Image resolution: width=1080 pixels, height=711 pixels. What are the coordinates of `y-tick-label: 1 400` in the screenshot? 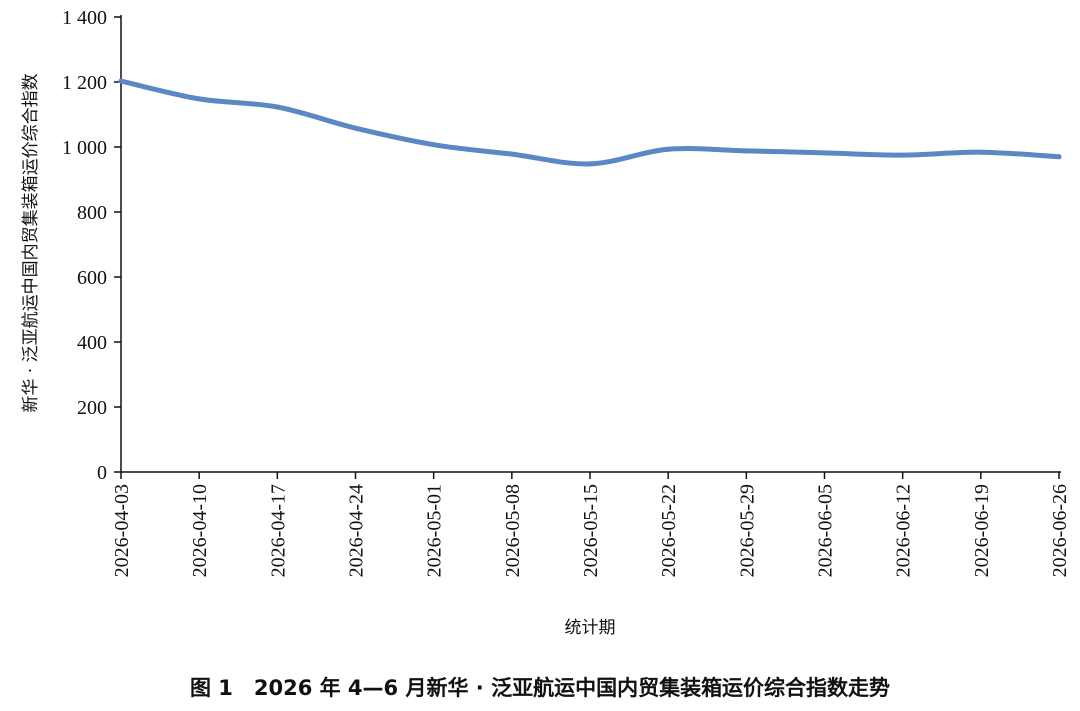 It's located at (84, 18).